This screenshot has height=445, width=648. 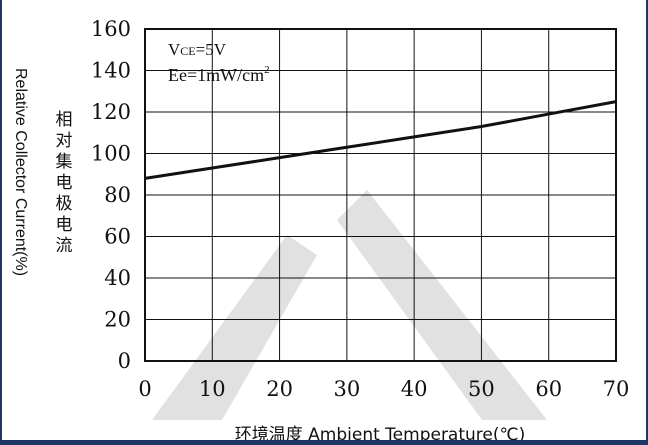 What do you see at coordinates (117, 237) in the screenshot?
I see `y-tick-label: 60` at bounding box center [117, 237].